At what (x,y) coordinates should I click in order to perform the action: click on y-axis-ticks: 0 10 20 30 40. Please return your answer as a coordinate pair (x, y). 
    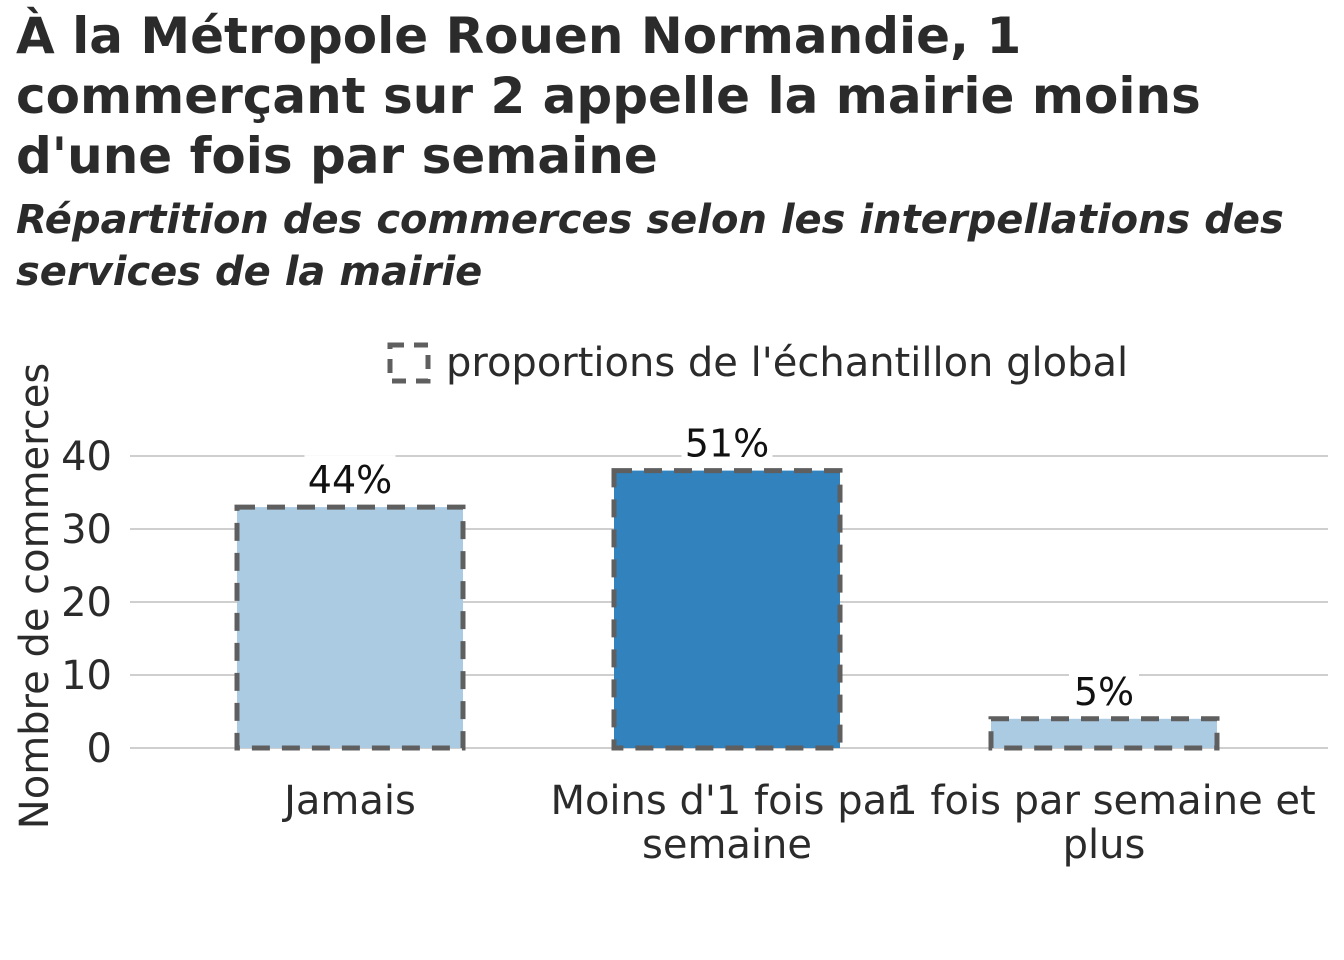
    Looking at the image, I should click on (86, 603).